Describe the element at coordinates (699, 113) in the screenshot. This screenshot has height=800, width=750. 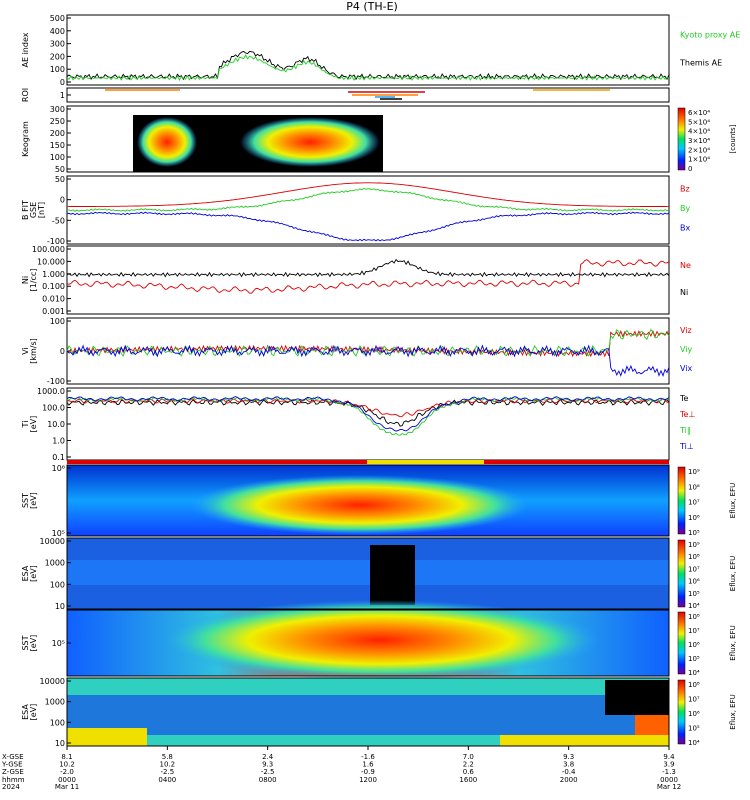
I see `colorbar-tick: 6×10⁴` at that location.